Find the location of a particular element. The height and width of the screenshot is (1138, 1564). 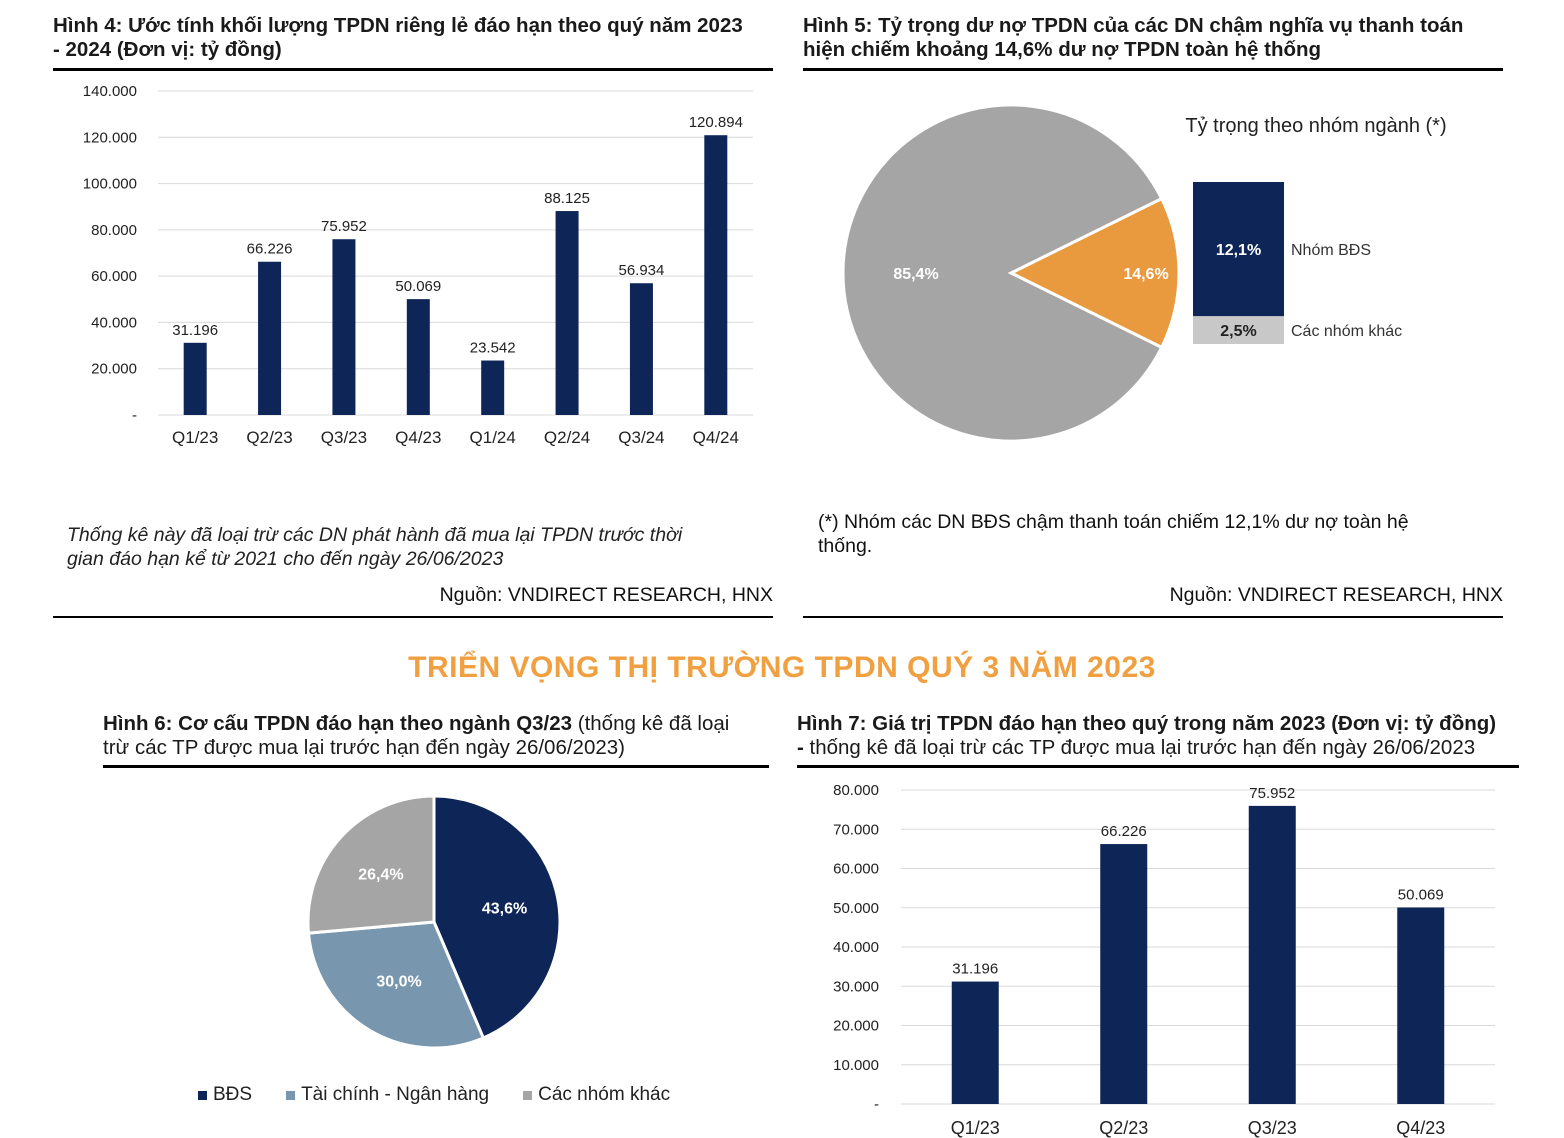

fig4-title-line2: - 2024 (Đơn vị: tỷ đồng) is located at coordinates (167, 49).